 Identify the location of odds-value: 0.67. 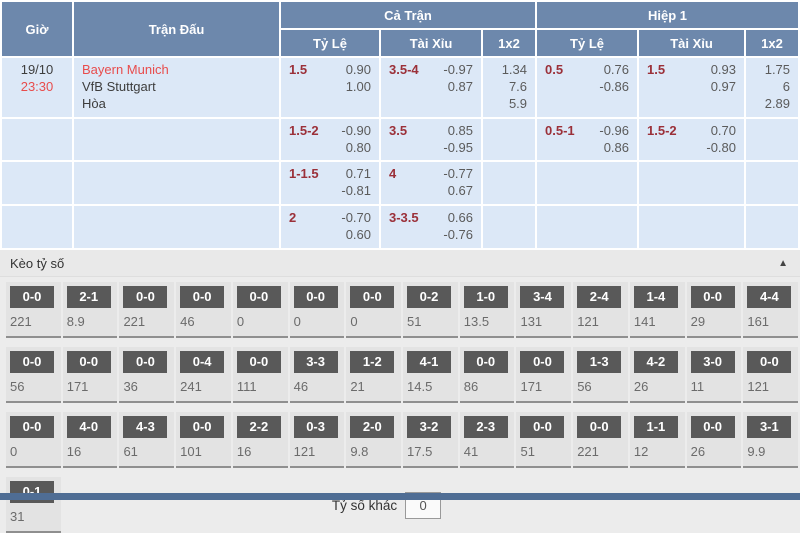
(460, 191).